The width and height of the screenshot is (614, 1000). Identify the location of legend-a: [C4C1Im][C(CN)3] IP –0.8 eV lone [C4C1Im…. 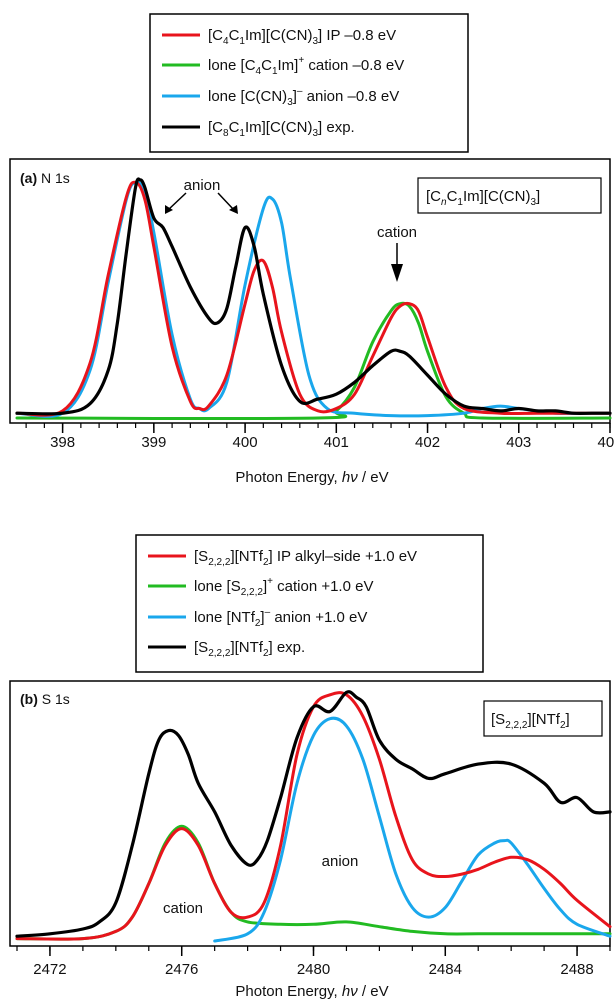
(309, 83).